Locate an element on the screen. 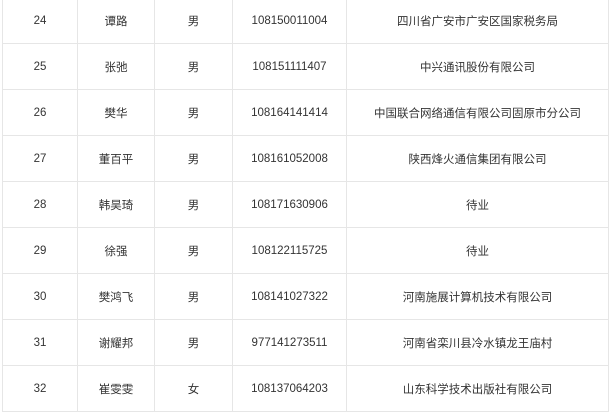  id-number-cell: 108171630906 is located at coordinates (289, 204).